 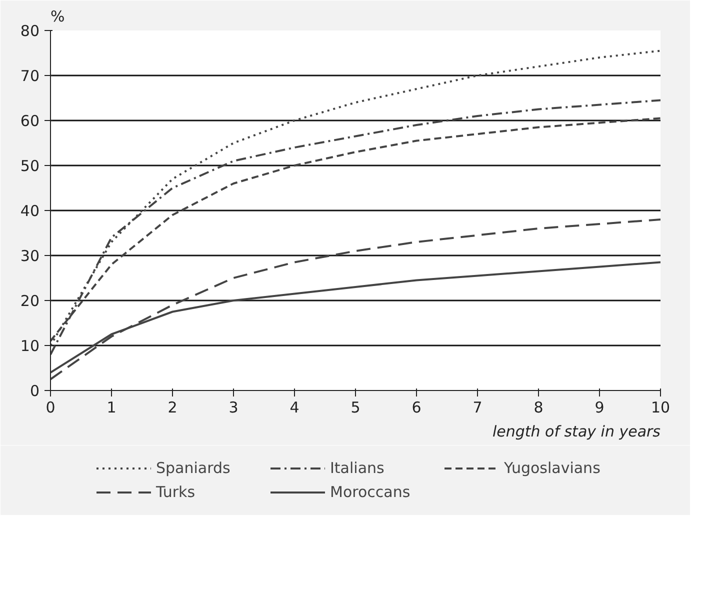 What do you see at coordinates (576, 431) in the screenshot?
I see `x-axis-title: length of stay in years` at bounding box center [576, 431].